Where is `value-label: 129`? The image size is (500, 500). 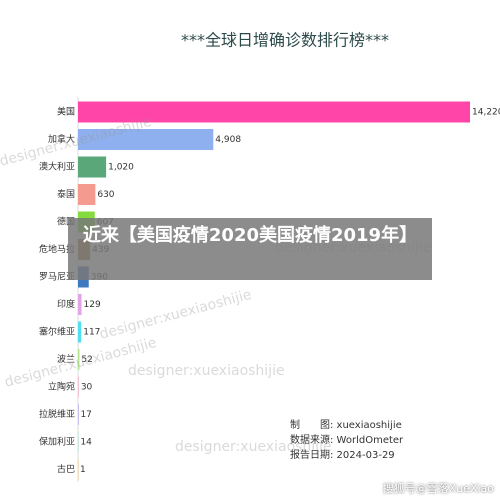 value-label: 129 is located at coordinates (92, 305).